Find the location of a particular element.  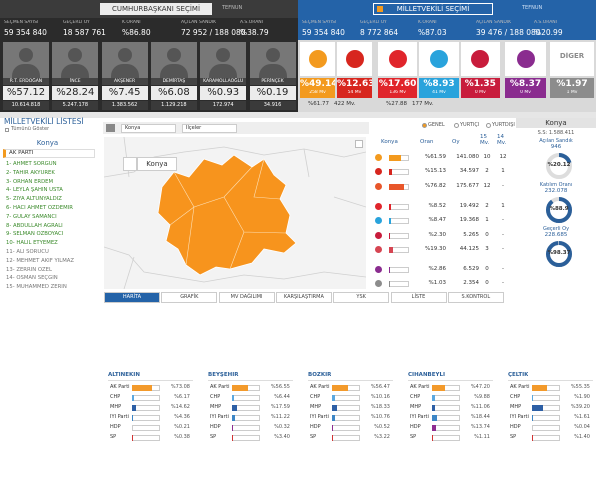

president-tab: CUMHURBAŞKANI SEÇİMİ is located at coordinates (156, 9).